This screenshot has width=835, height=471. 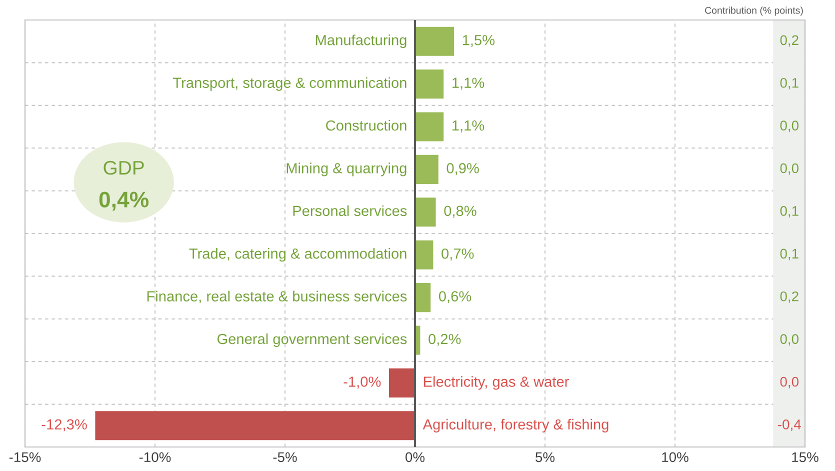 What do you see at coordinates (25, 457) in the screenshot?
I see `x-tick-label: -15%` at bounding box center [25, 457].